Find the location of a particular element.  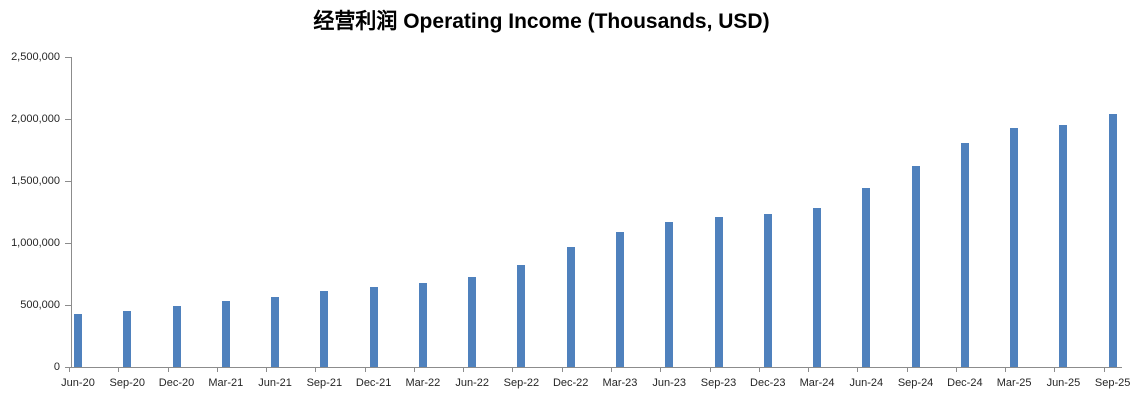

y-axis-line is located at coordinates (71, 212).